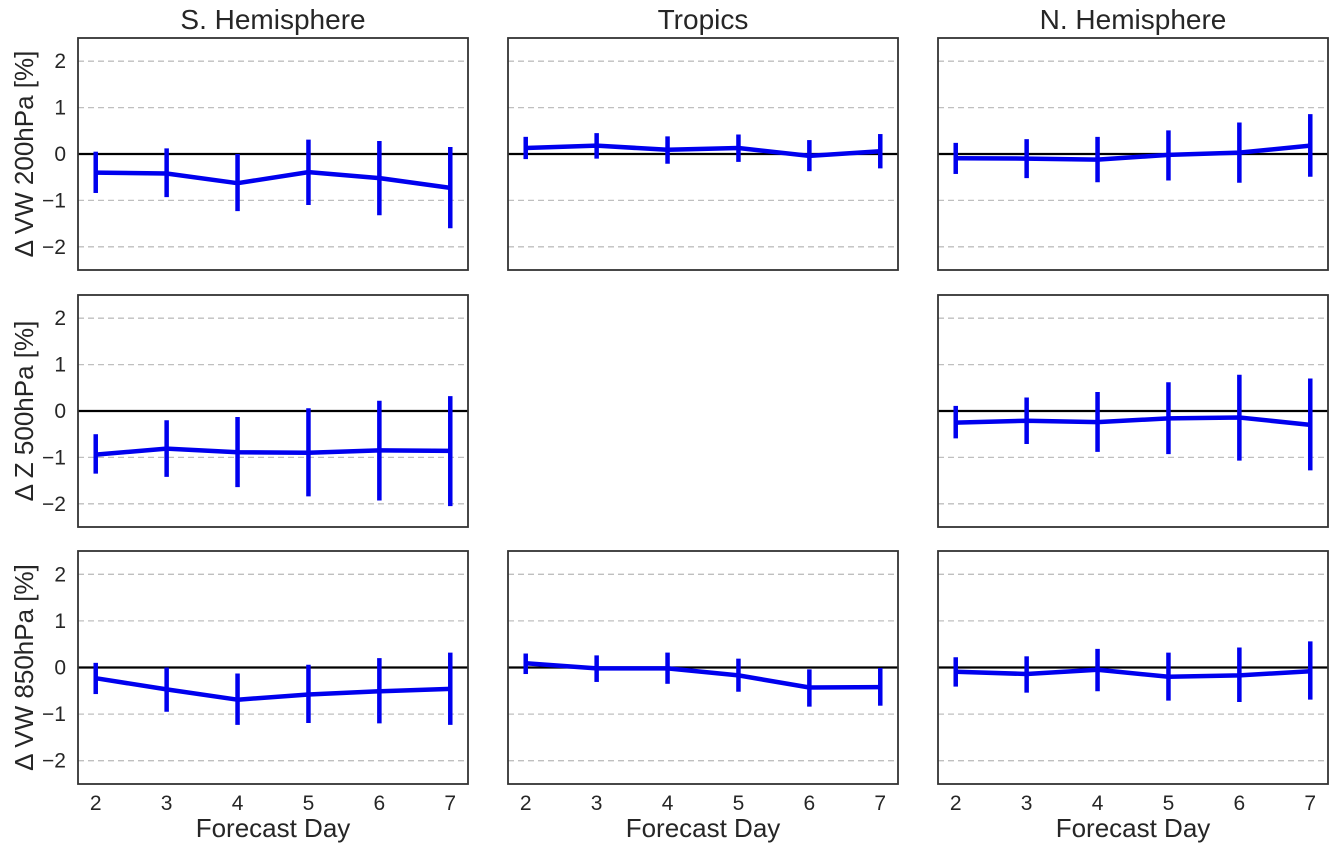 The width and height of the screenshot is (1331, 844). Describe the element at coordinates (309, 803) in the screenshot. I see `x-tick-label-r2c0-5: 5` at that location.